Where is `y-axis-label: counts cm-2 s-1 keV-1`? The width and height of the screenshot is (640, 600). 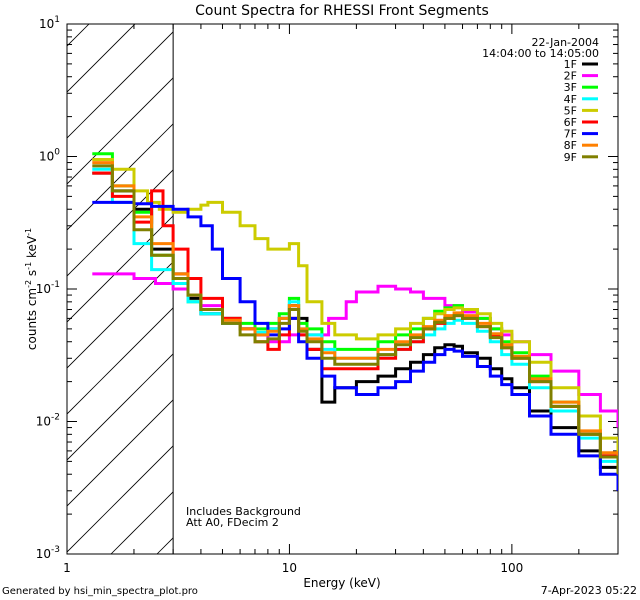
y-axis-label: counts cm-2 s-1 keV-1 is located at coordinates (31, 289).